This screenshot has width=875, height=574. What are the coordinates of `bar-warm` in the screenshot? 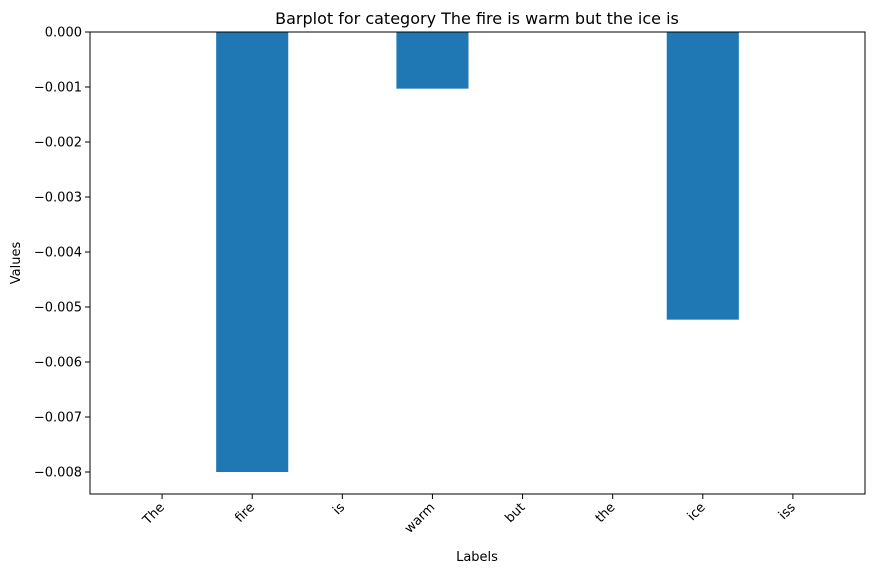 It's located at (432, 60).